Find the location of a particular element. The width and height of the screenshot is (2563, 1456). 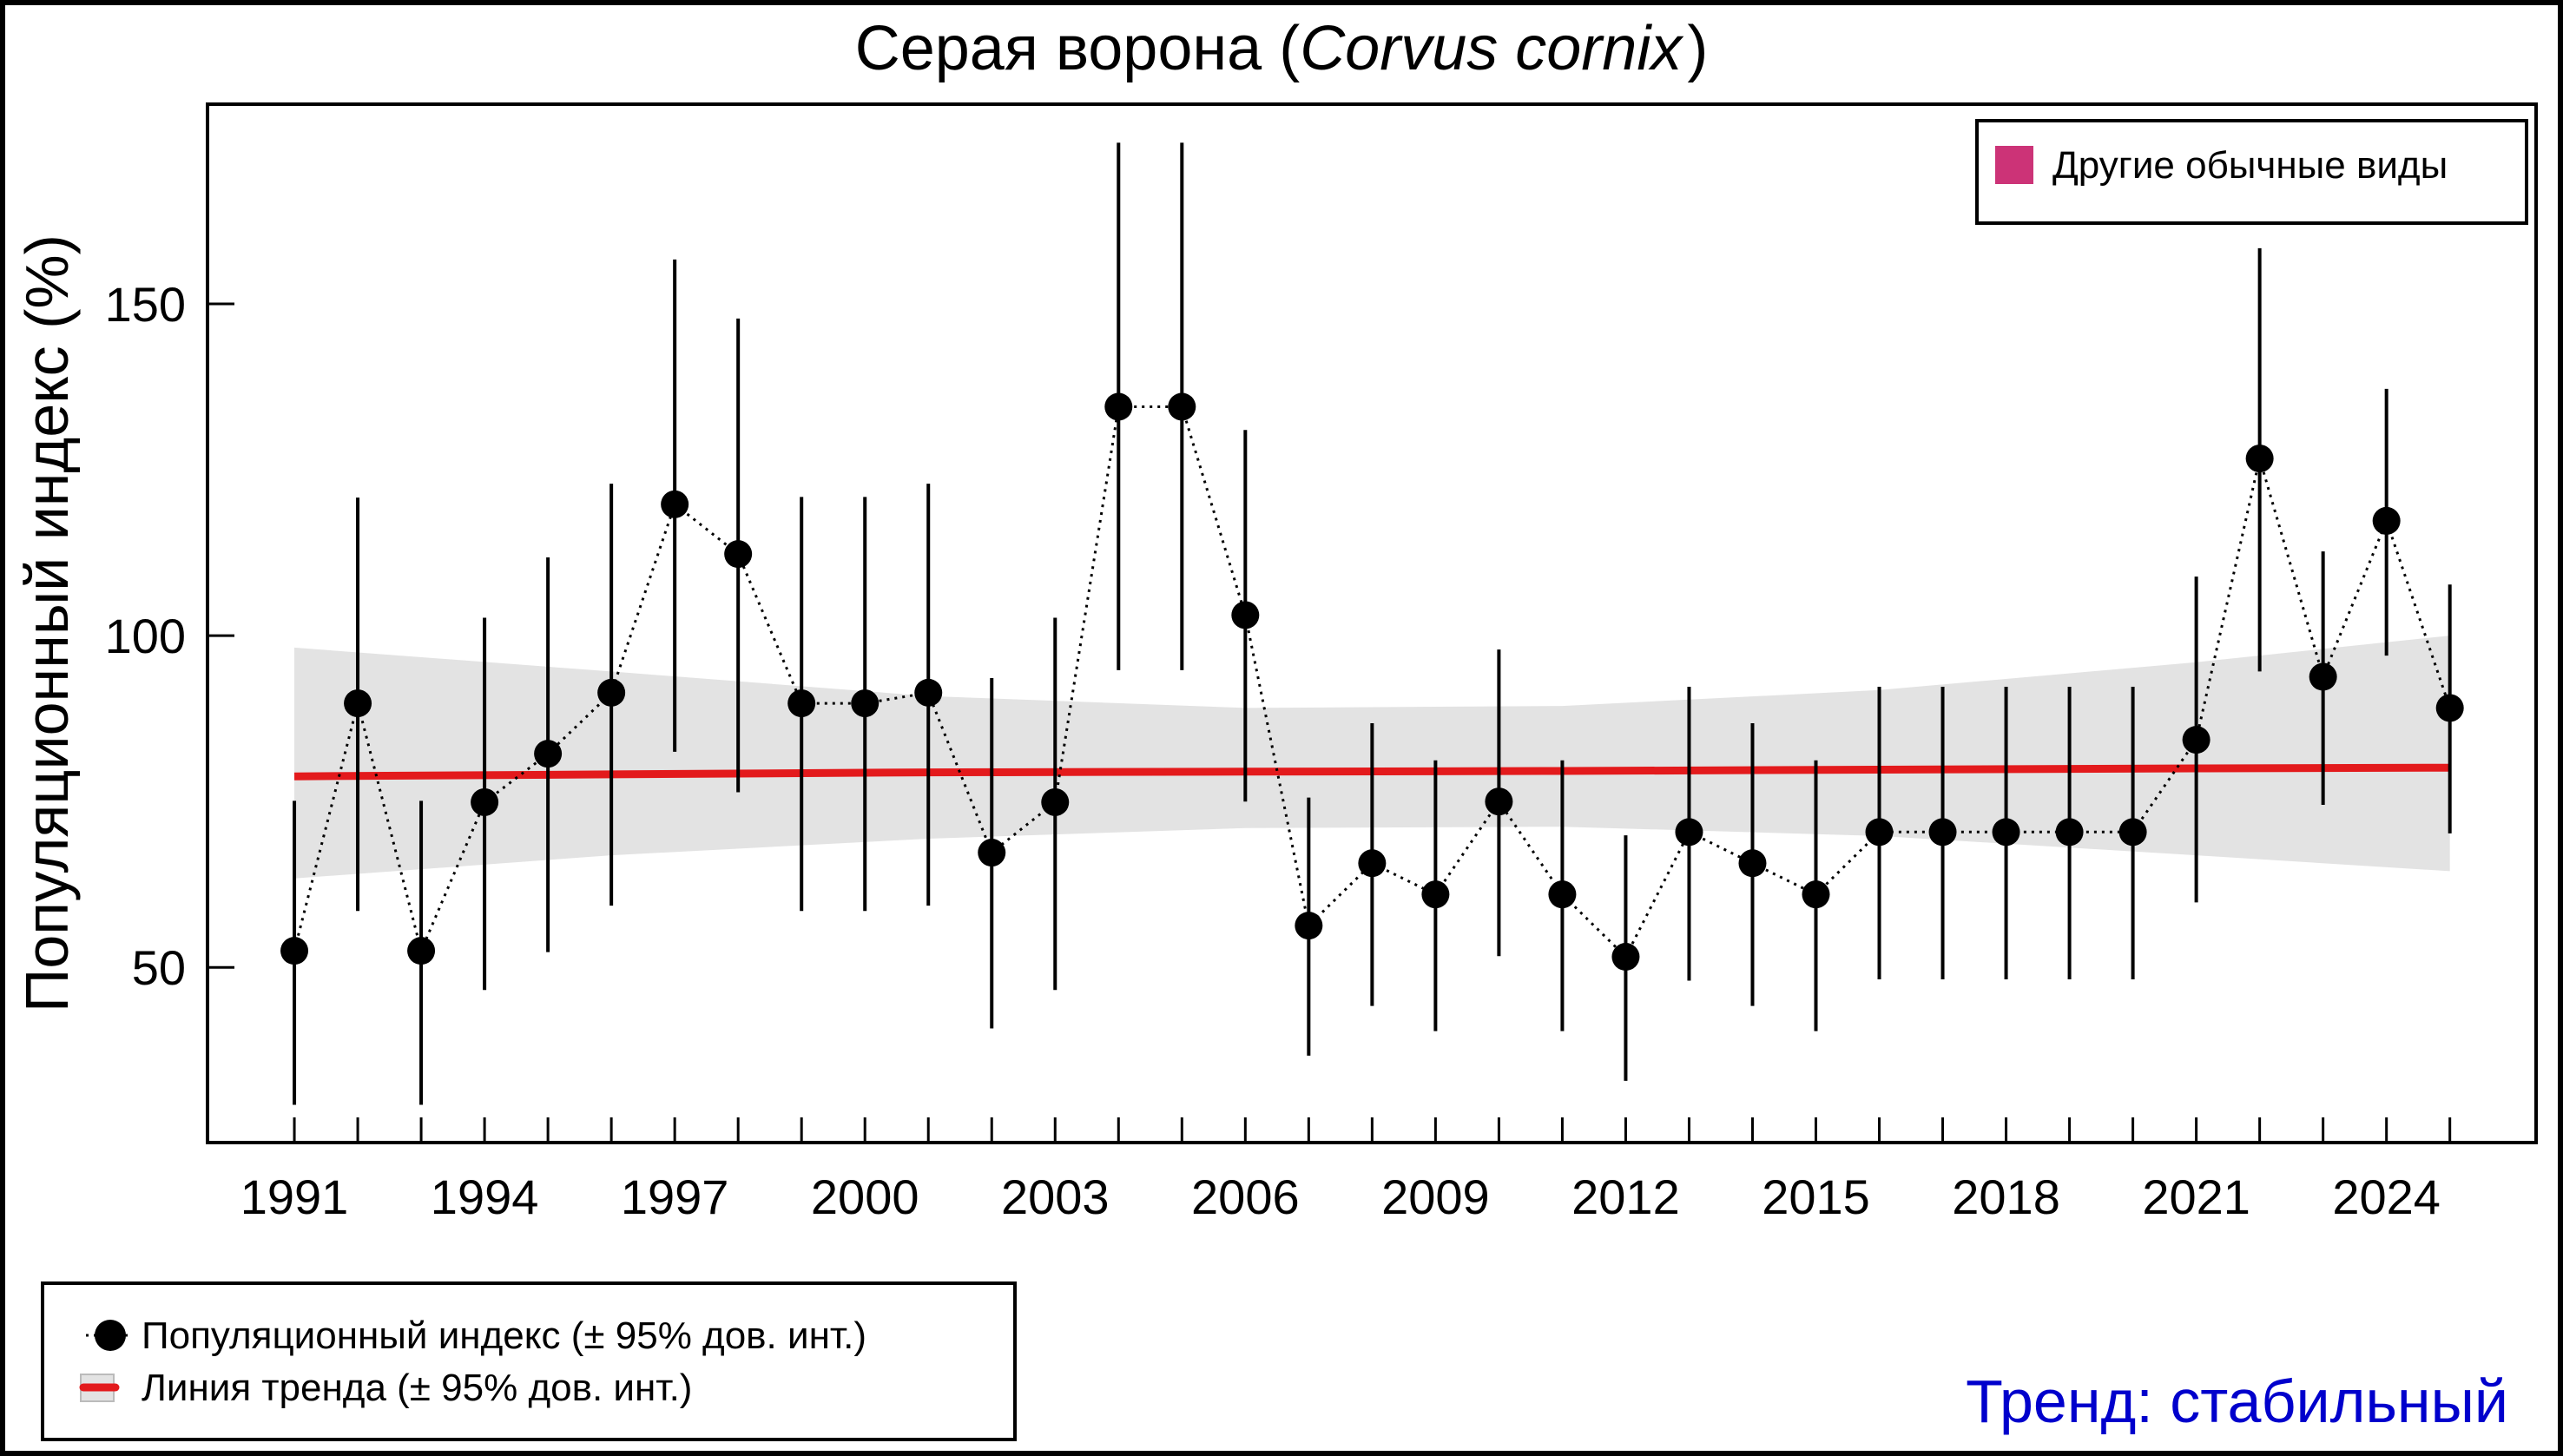

x-tick-label: 2000 is located at coordinates (865, 1196).